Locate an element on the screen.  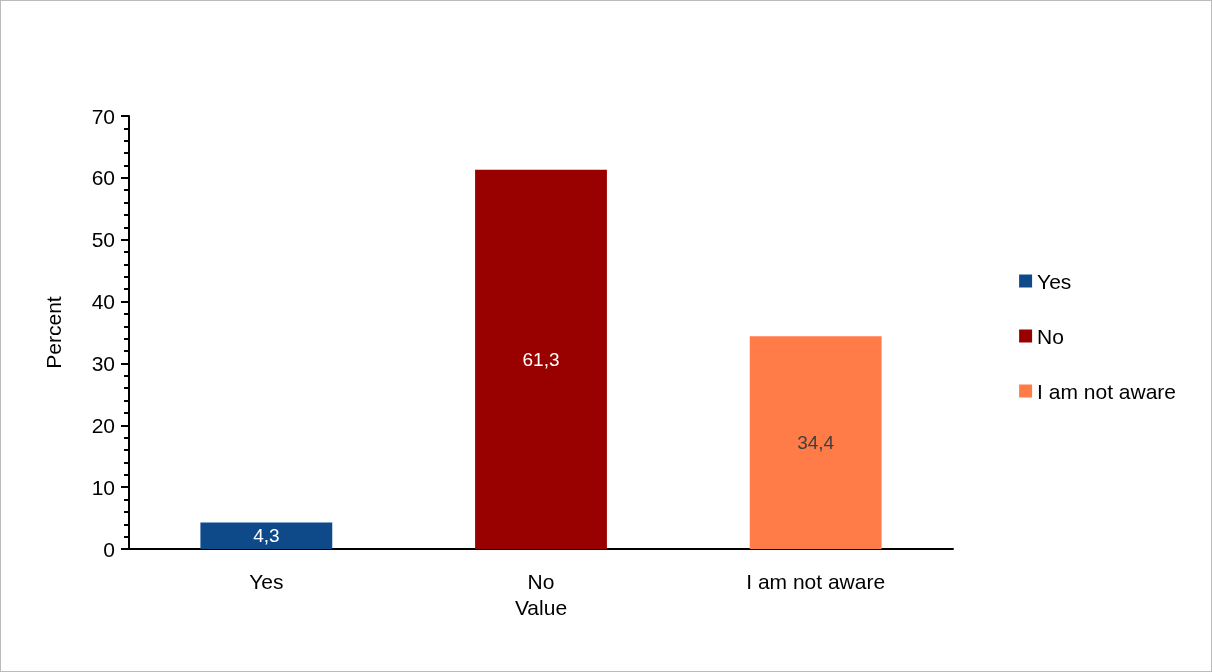
data-label: 34,4 is located at coordinates (816, 443).